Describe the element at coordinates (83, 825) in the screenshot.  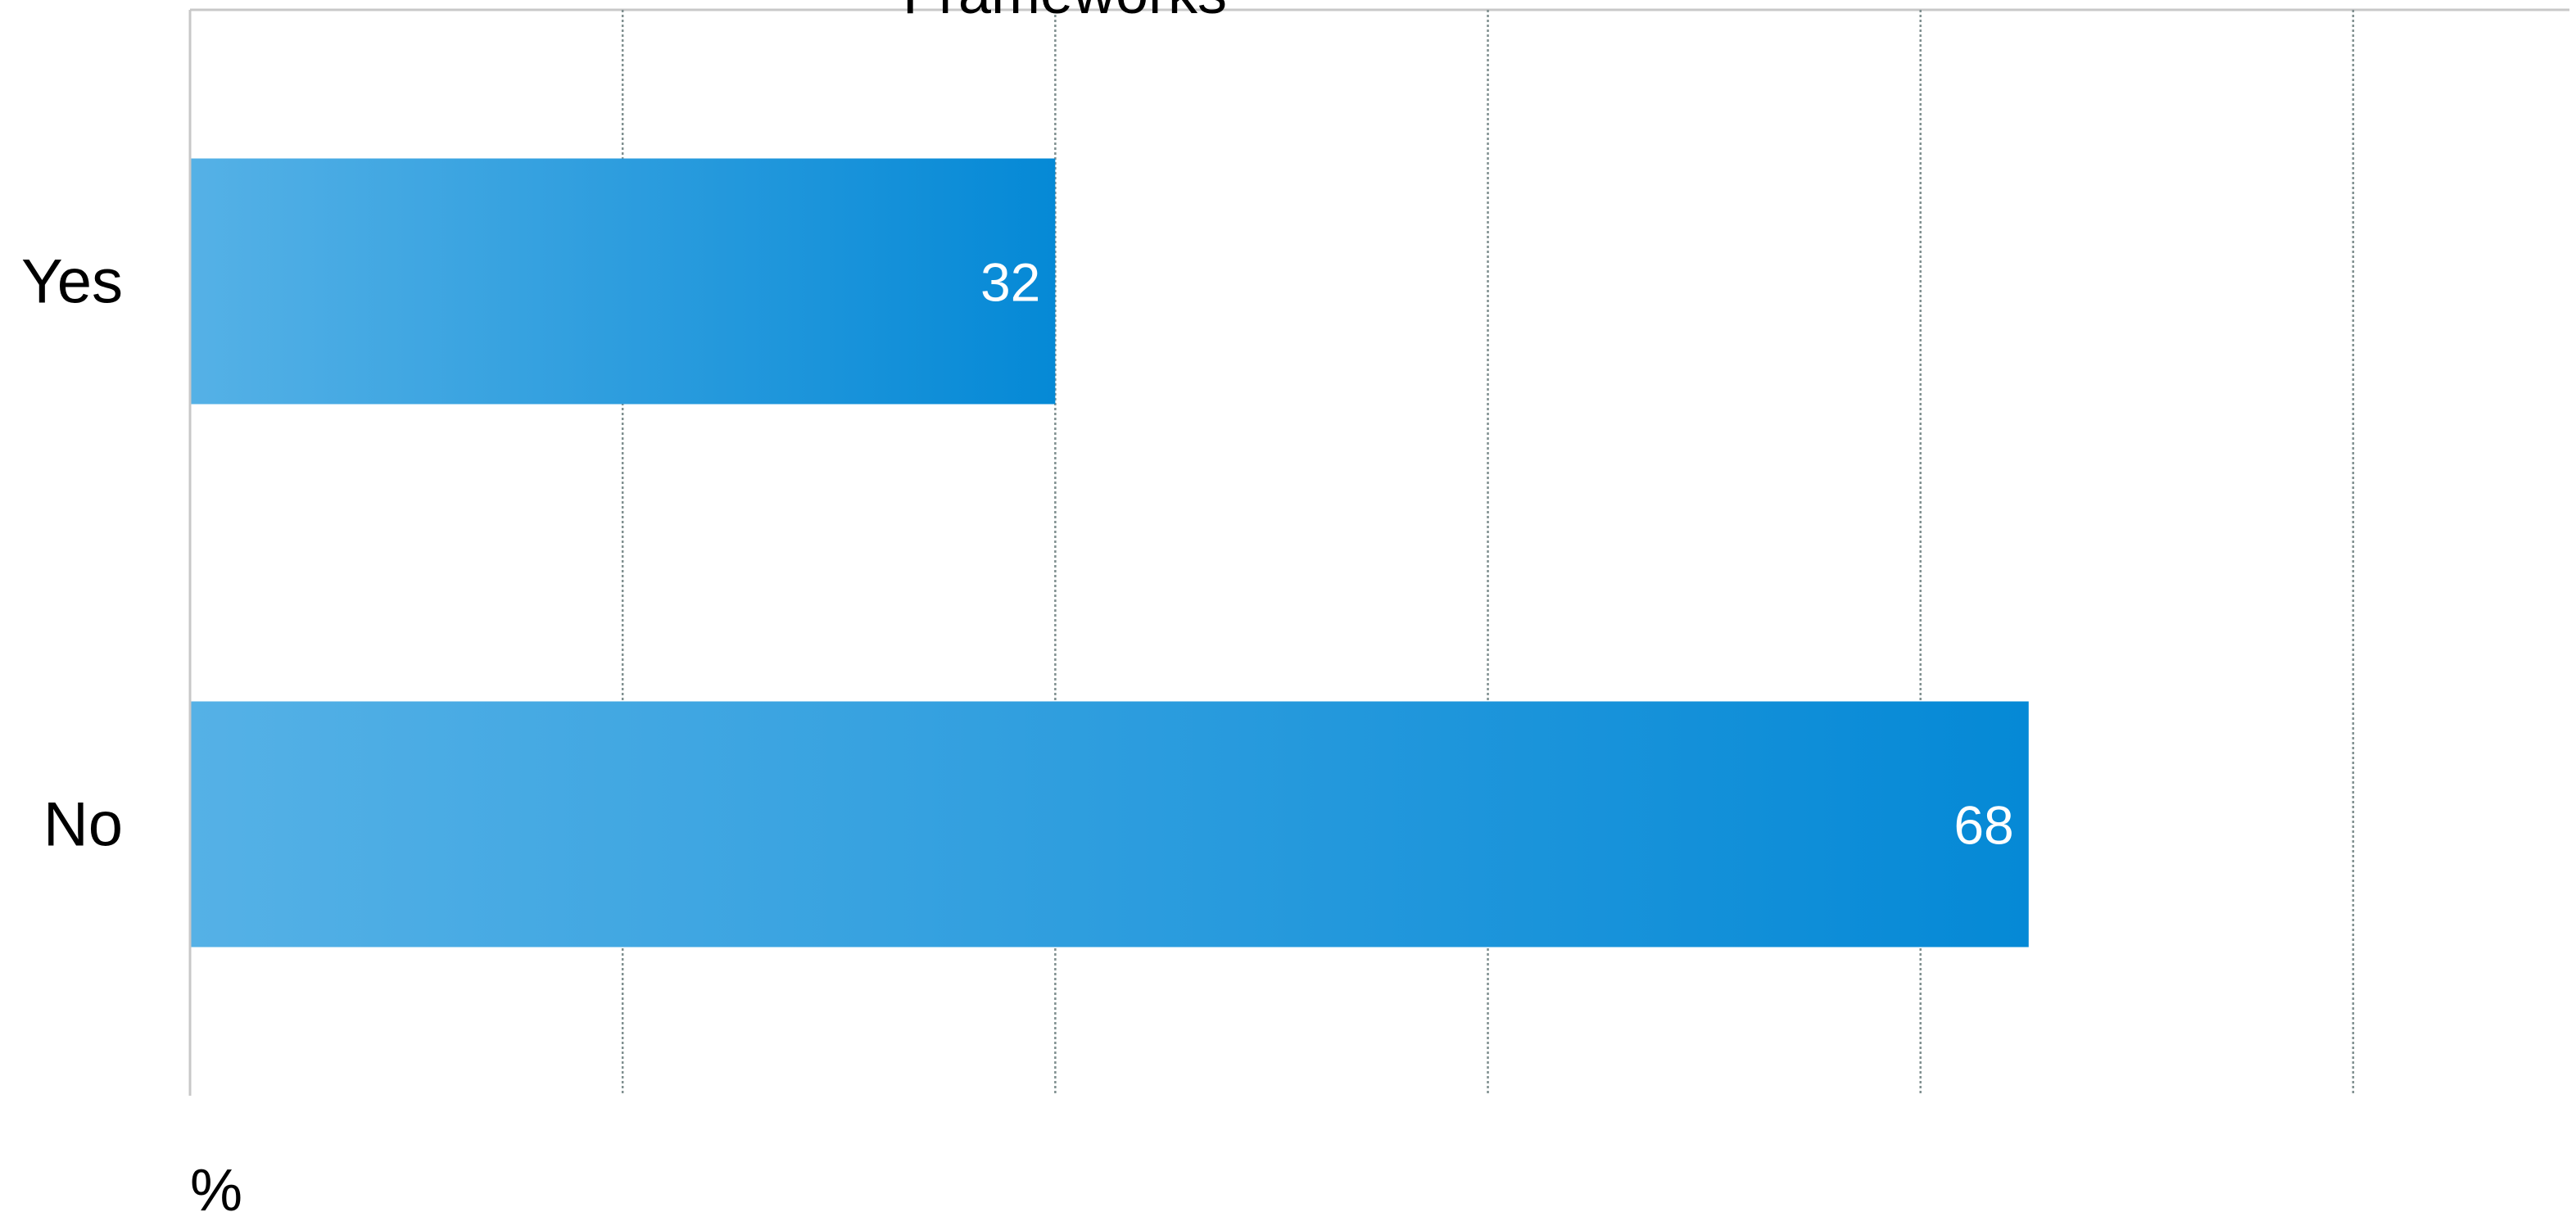
I see `category-label-no: No` at that location.